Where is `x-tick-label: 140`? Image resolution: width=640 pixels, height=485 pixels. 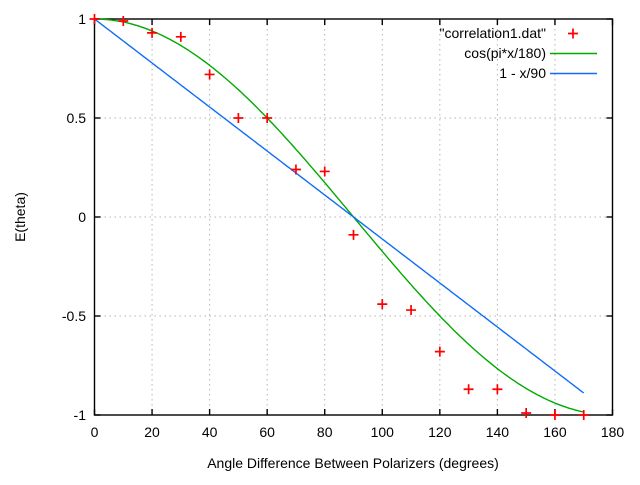 x-tick-label: 140 is located at coordinates (498, 432).